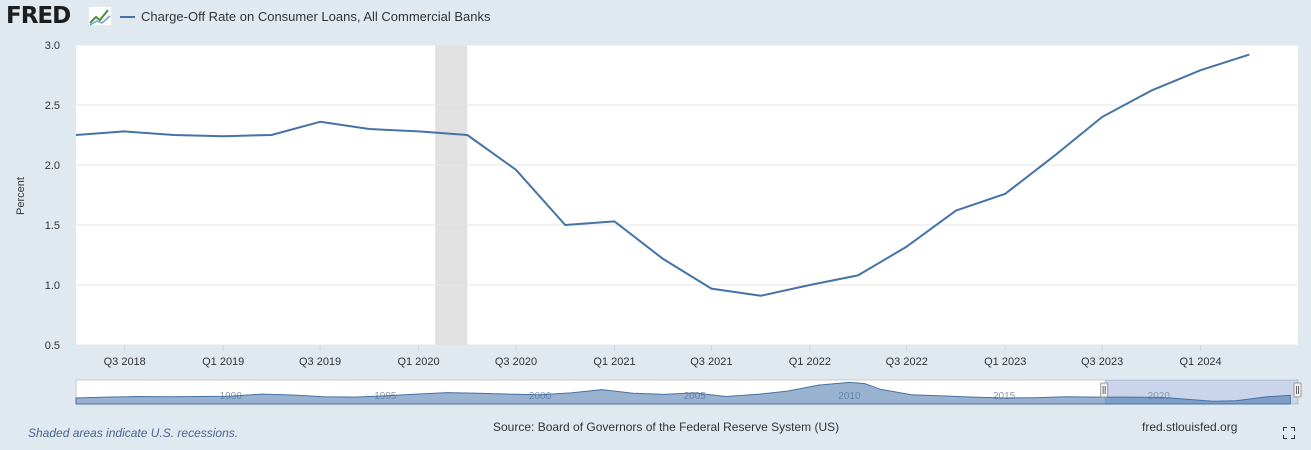 The height and width of the screenshot is (450, 1311). I want to click on y-axis-label: Percent, so click(21, 196).